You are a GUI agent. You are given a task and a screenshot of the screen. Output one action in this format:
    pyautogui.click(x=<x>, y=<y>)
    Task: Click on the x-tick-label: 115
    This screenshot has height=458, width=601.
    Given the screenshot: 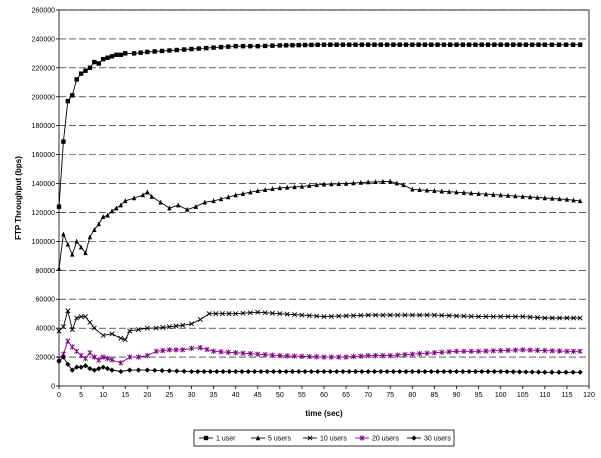 What is the action you would take?
    pyautogui.click(x=566, y=395)
    